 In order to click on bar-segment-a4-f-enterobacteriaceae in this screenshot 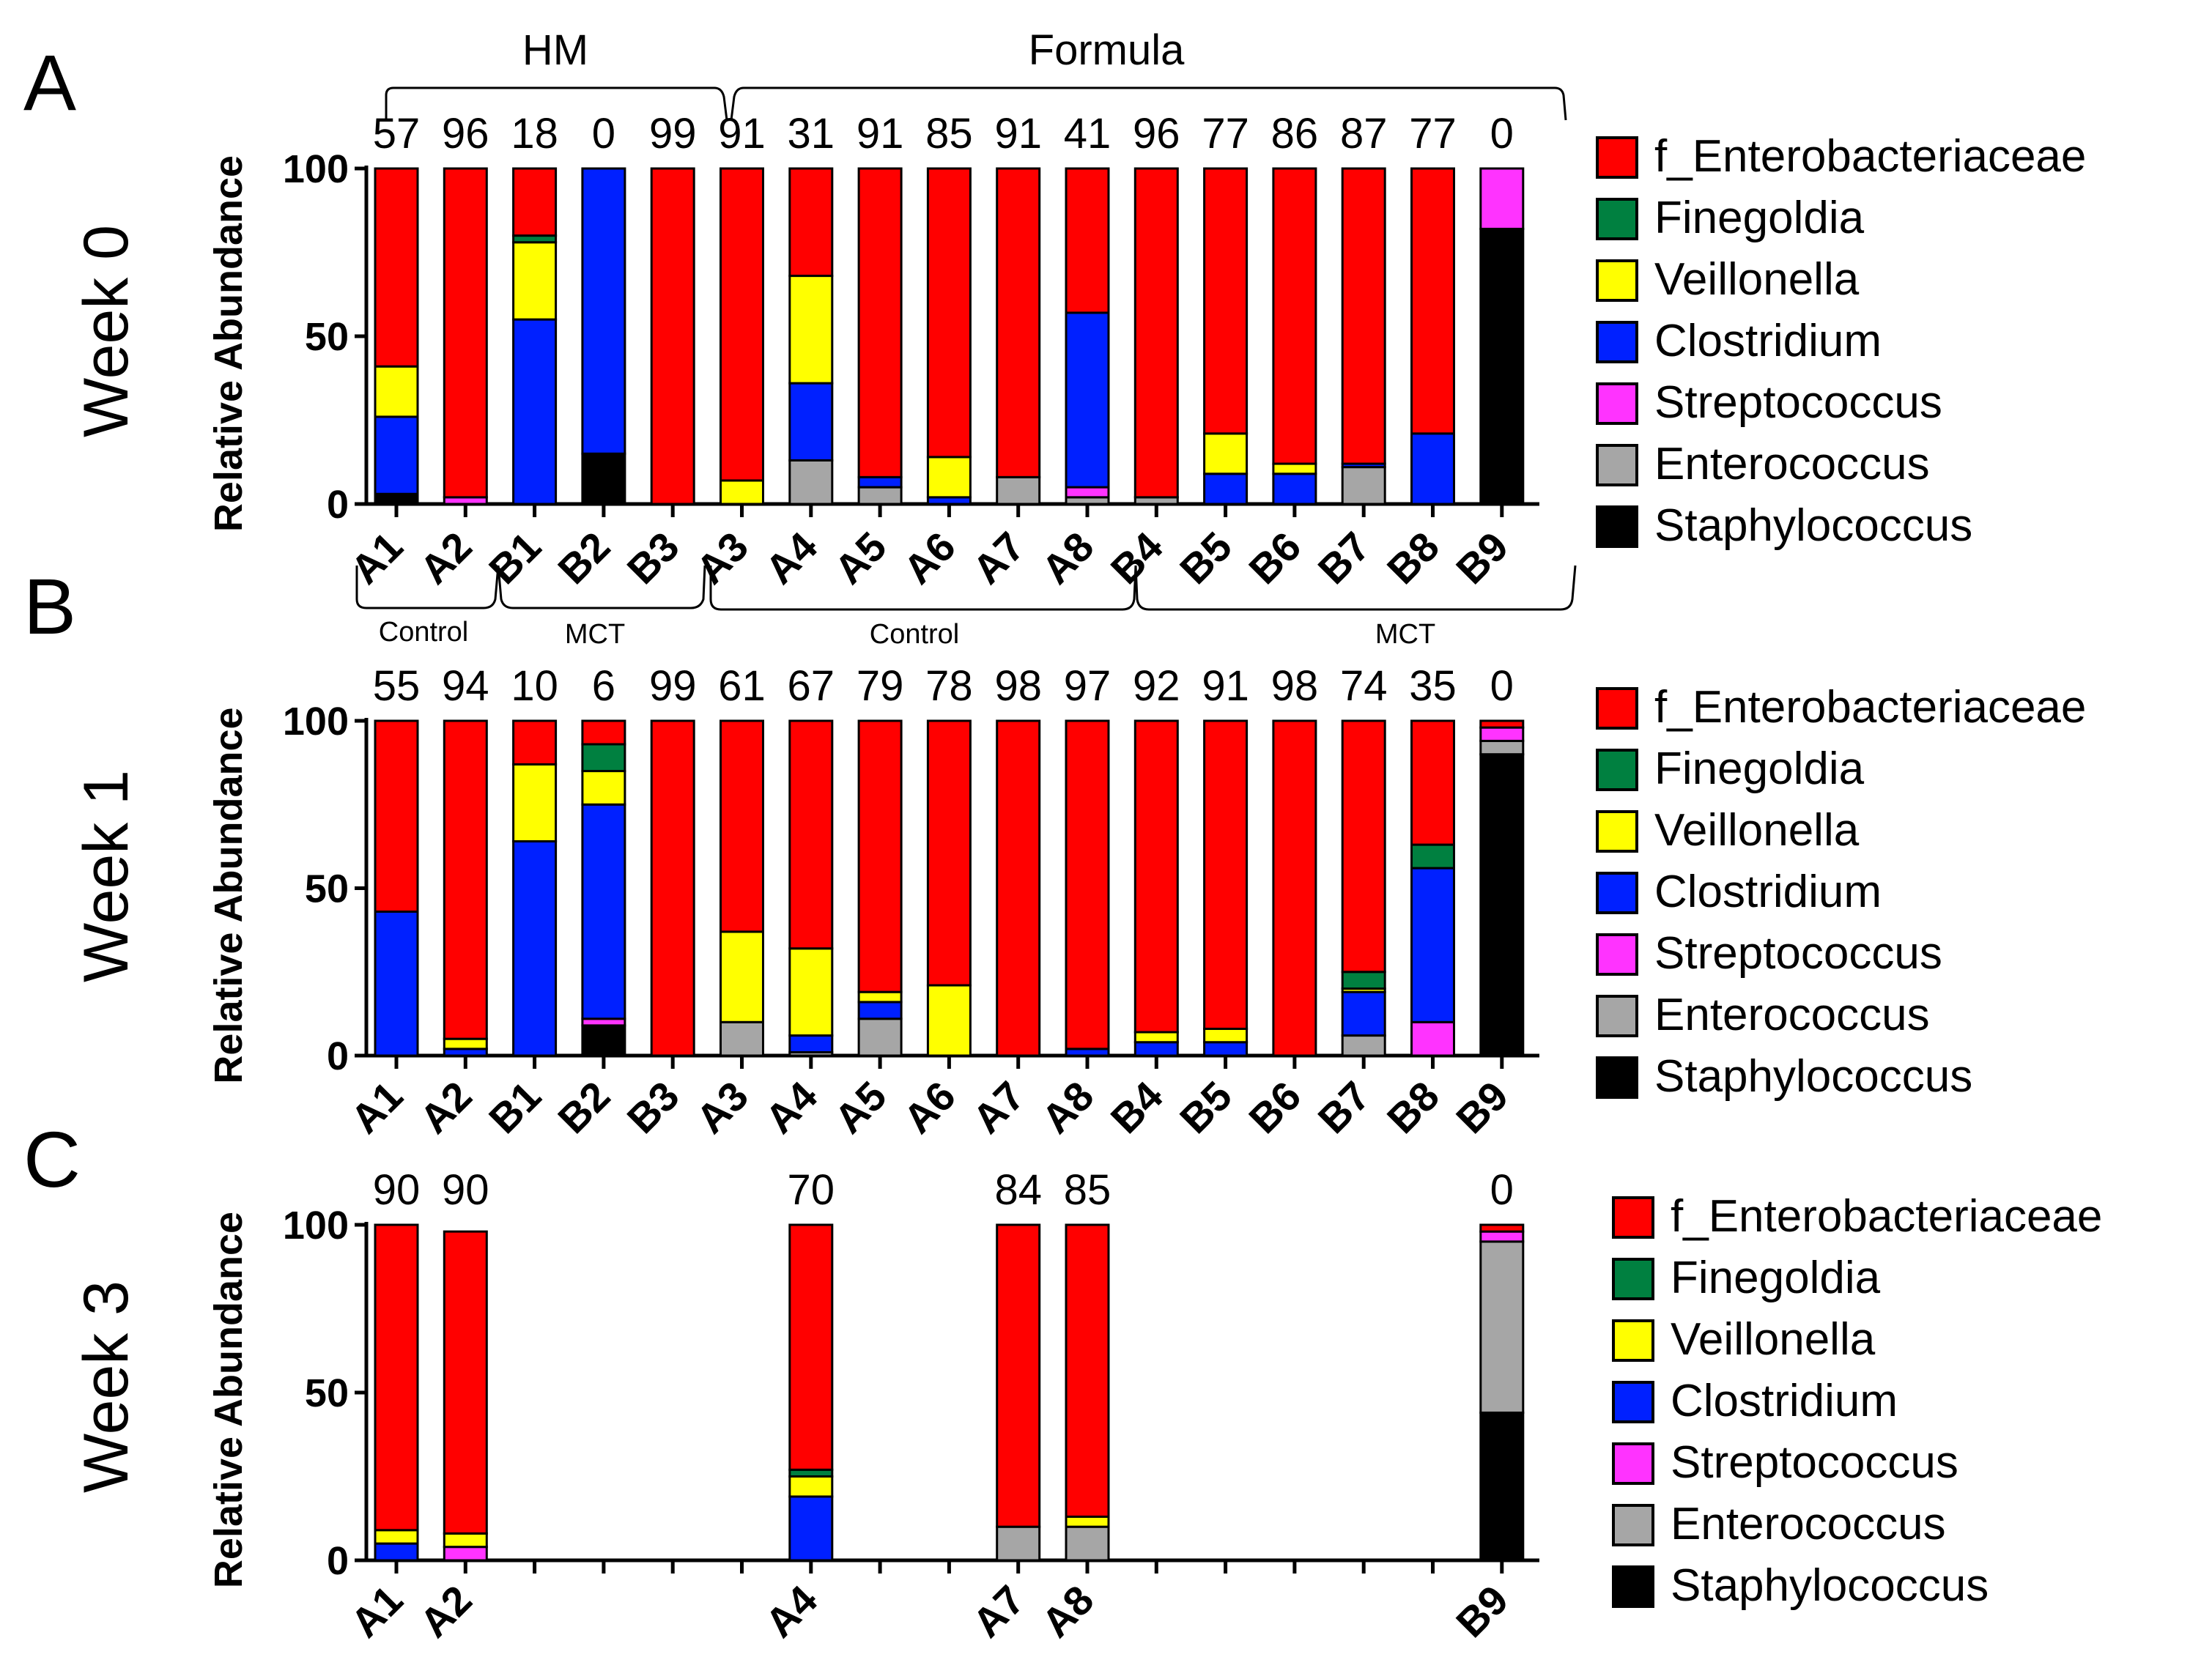, I will do `click(811, 834)`.